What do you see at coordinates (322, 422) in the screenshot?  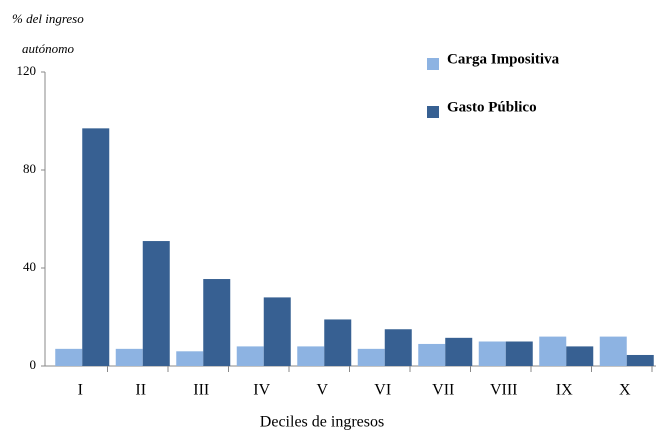 I see `x-axis-label: Deciles de ingresos` at bounding box center [322, 422].